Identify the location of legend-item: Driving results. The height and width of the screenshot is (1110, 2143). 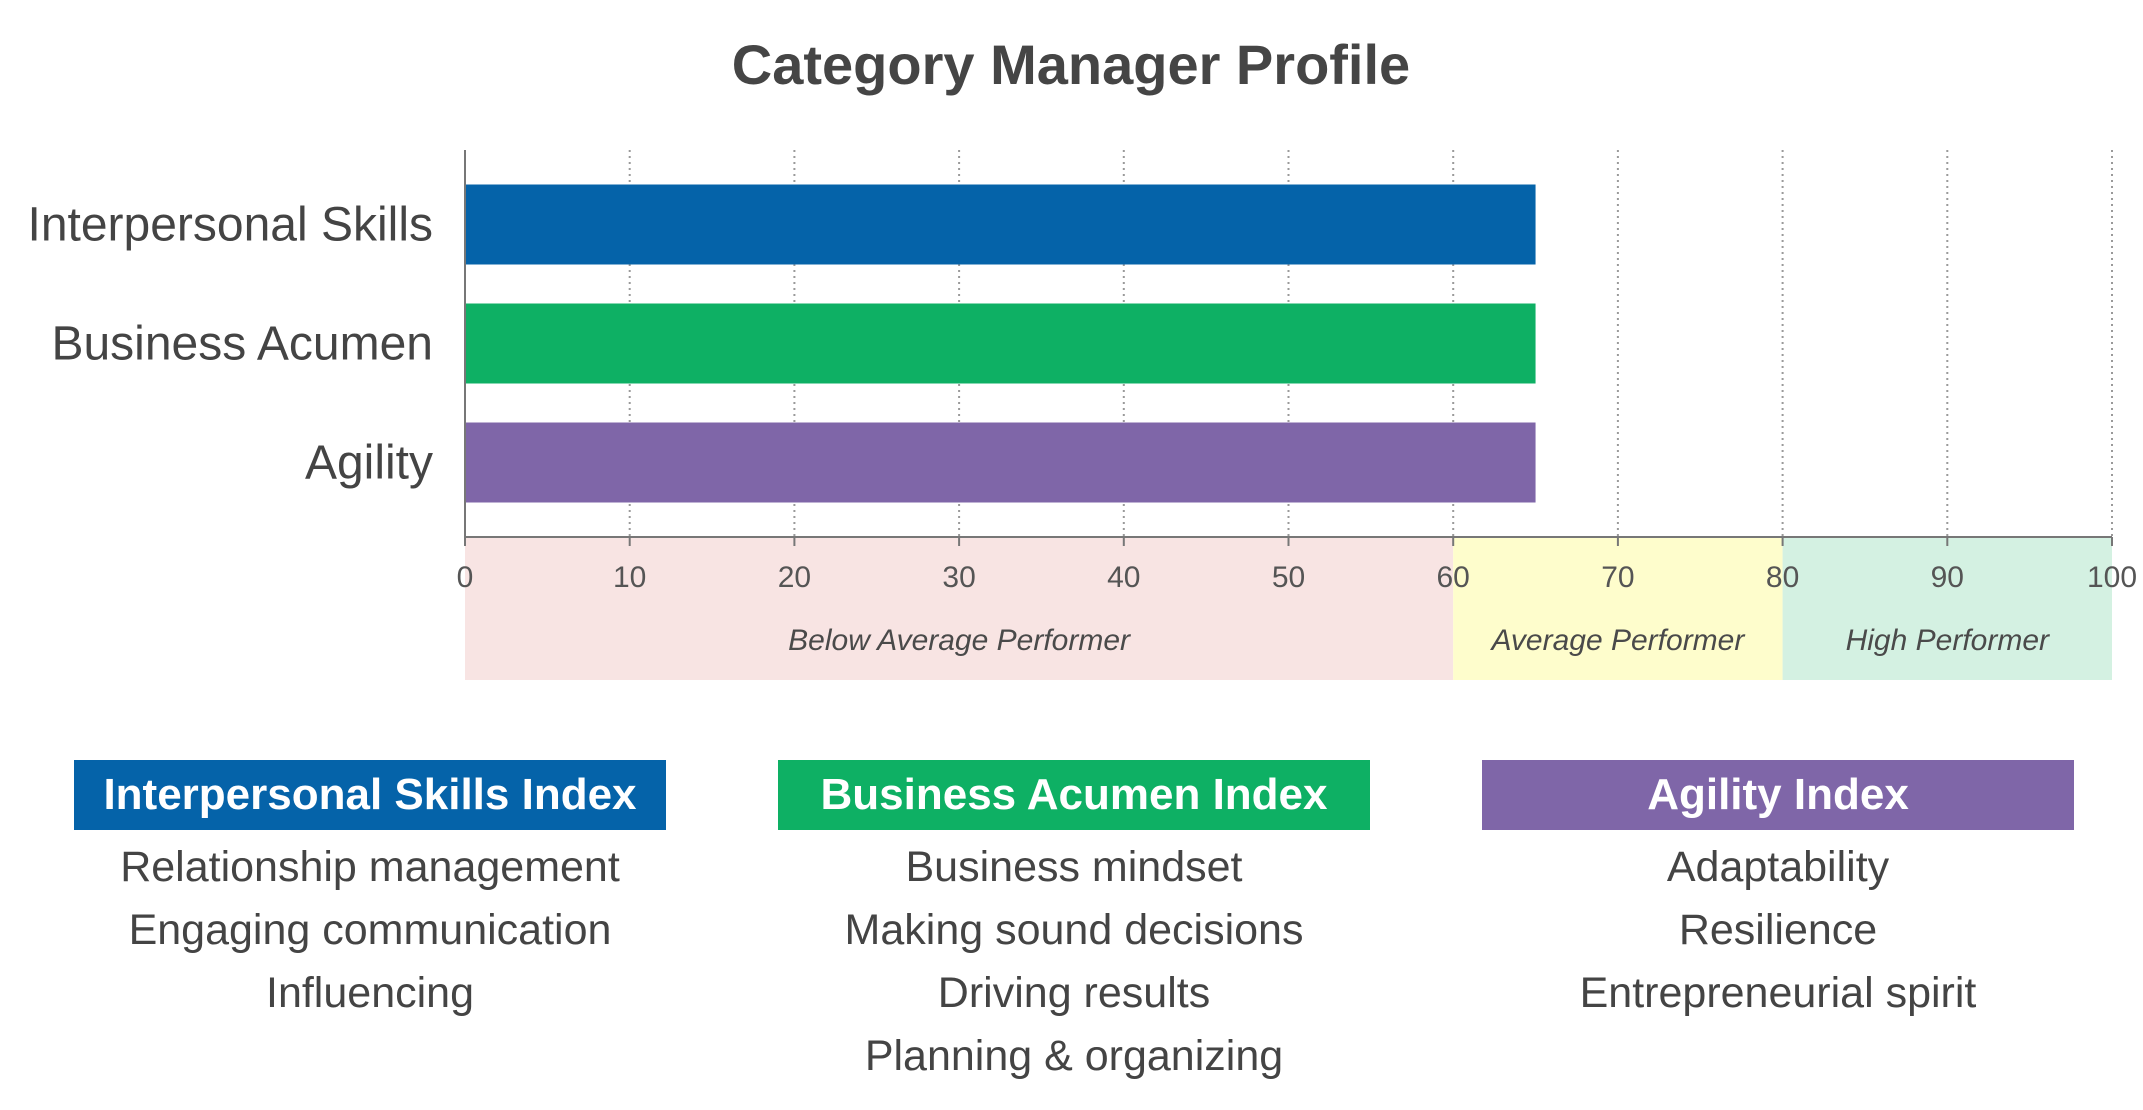
(1074, 993).